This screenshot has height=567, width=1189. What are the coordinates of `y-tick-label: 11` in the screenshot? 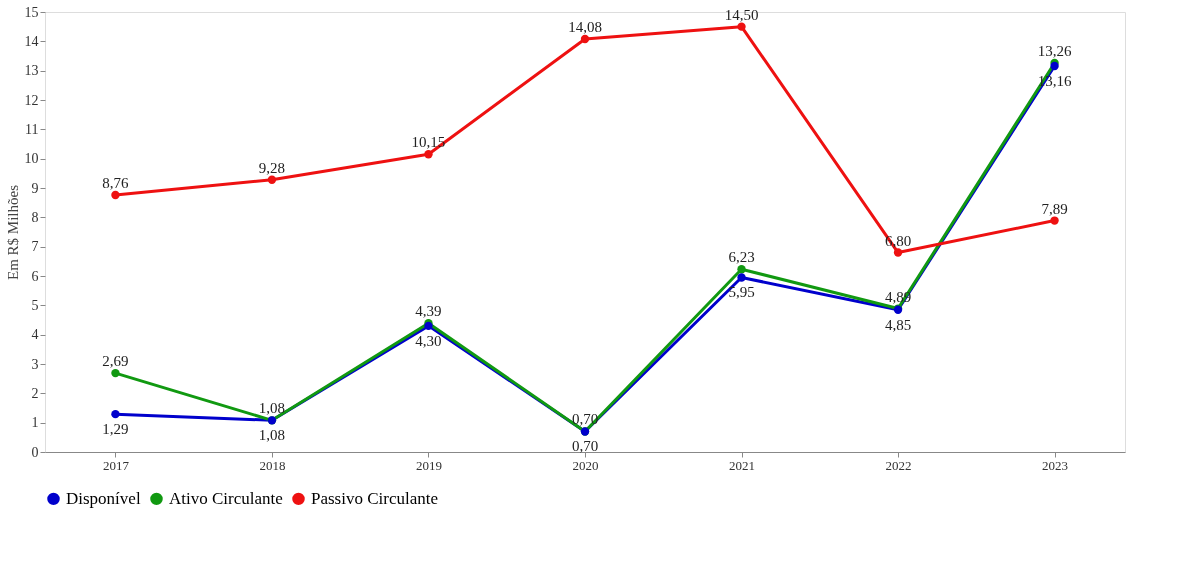 It's located at (32, 129).